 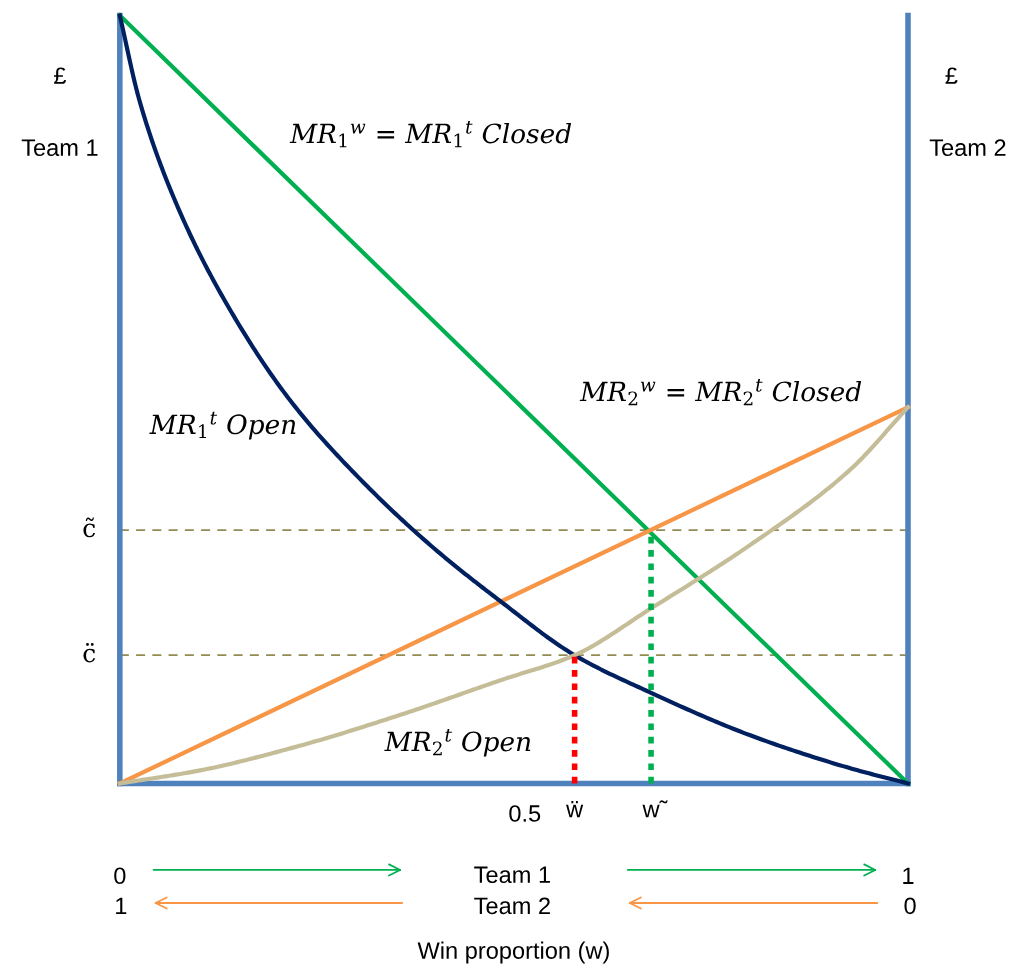 I want to click on annotation: ẅ, so click(x=575, y=809).